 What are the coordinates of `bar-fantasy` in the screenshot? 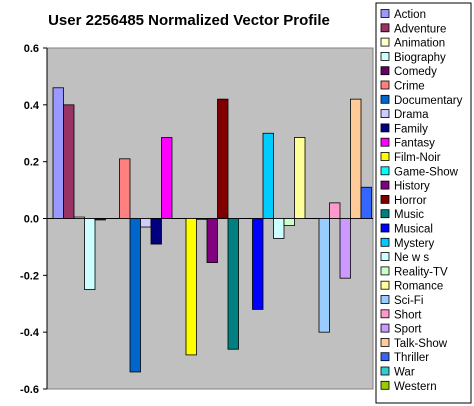 It's located at (167, 178).